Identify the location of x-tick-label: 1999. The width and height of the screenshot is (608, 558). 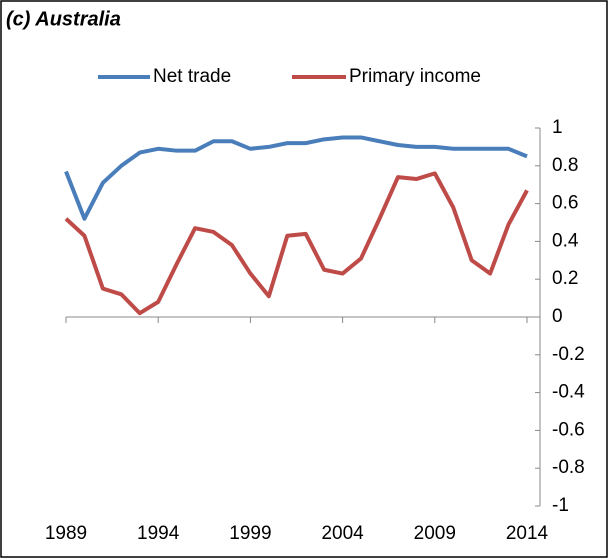
(250, 533).